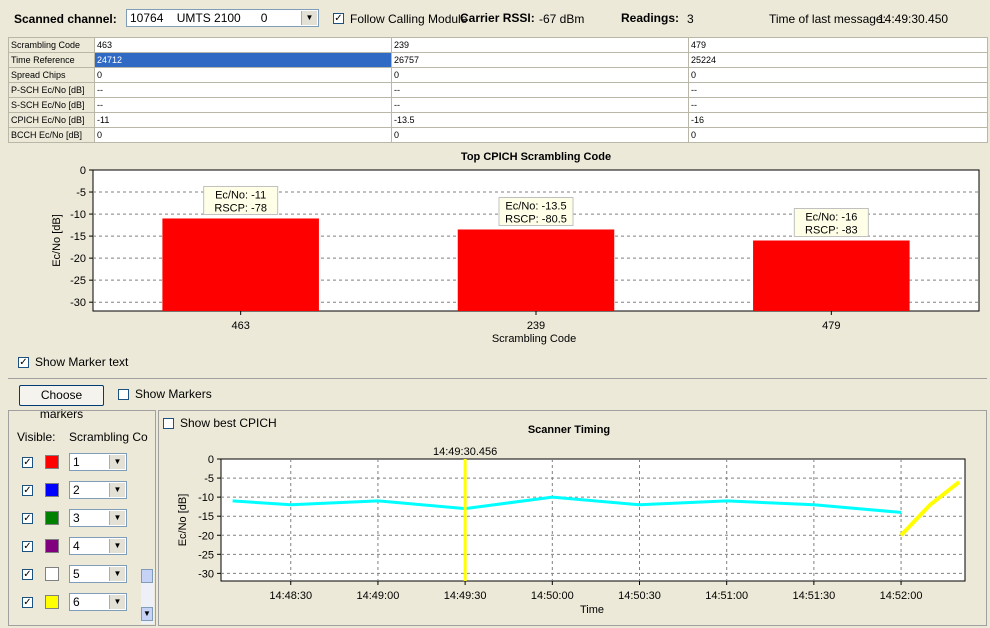 The height and width of the screenshot is (628, 990). I want to click on readings-value: 3, so click(690, 19).